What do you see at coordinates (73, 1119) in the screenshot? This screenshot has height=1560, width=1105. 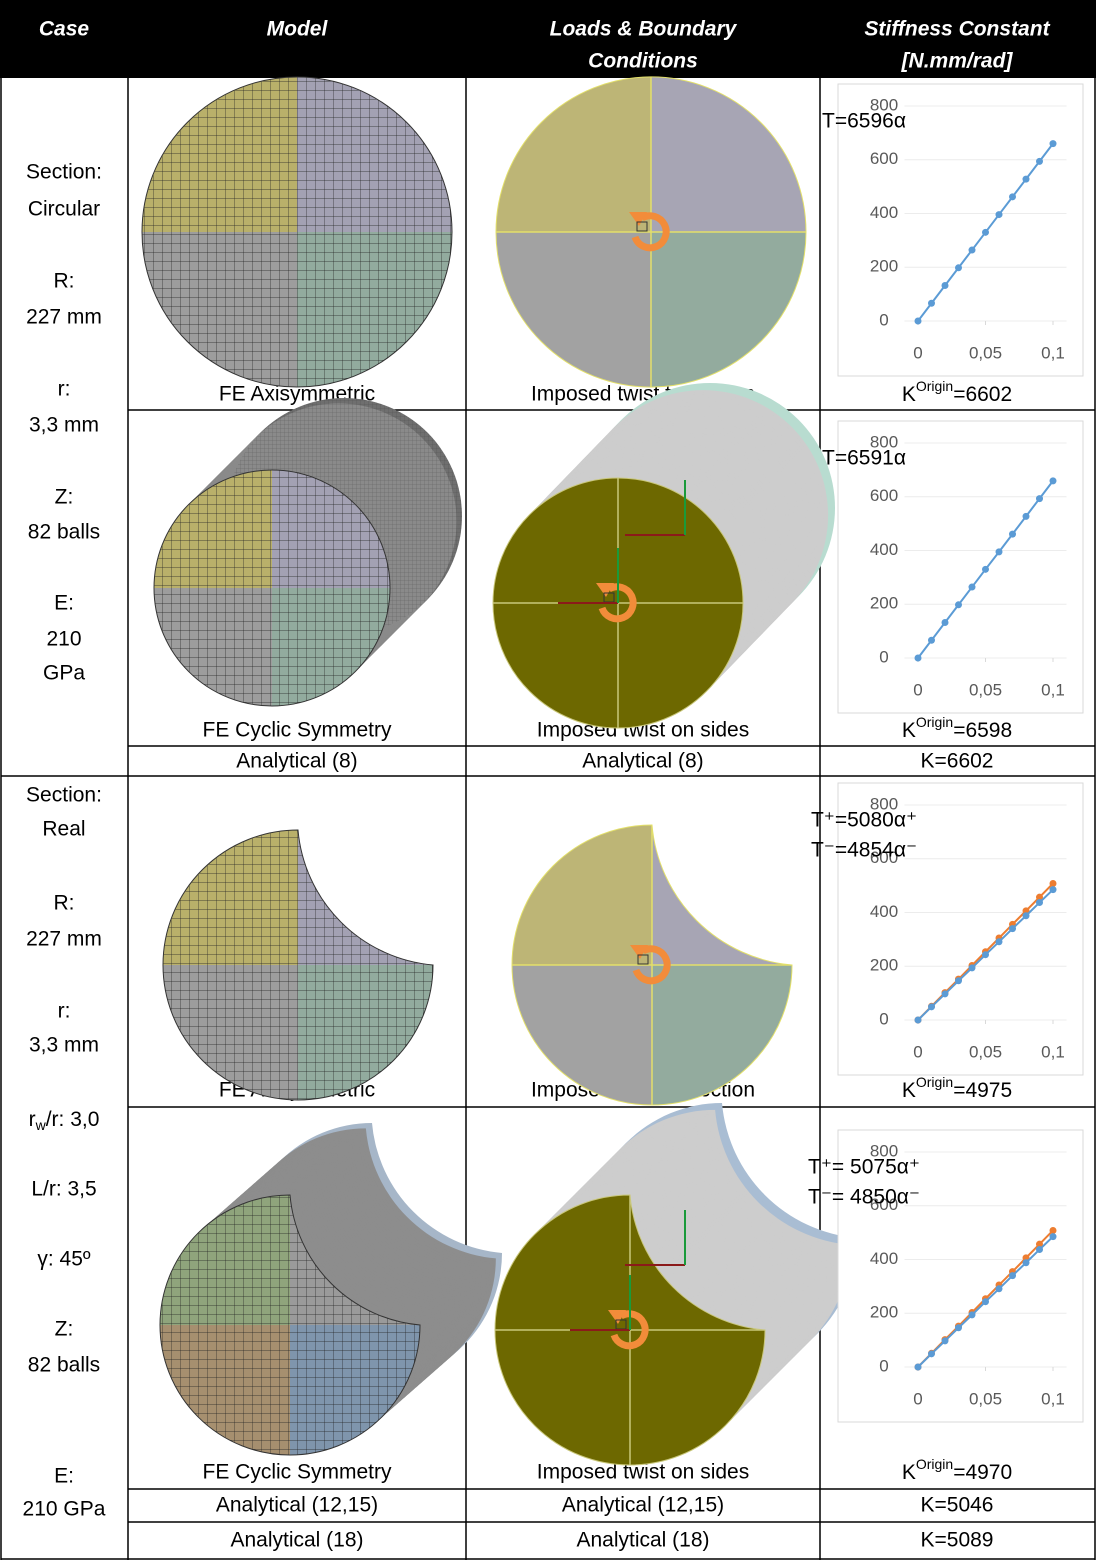 I see `case-text-rest: /r: 3,0` at bounding box center [73, 1119].